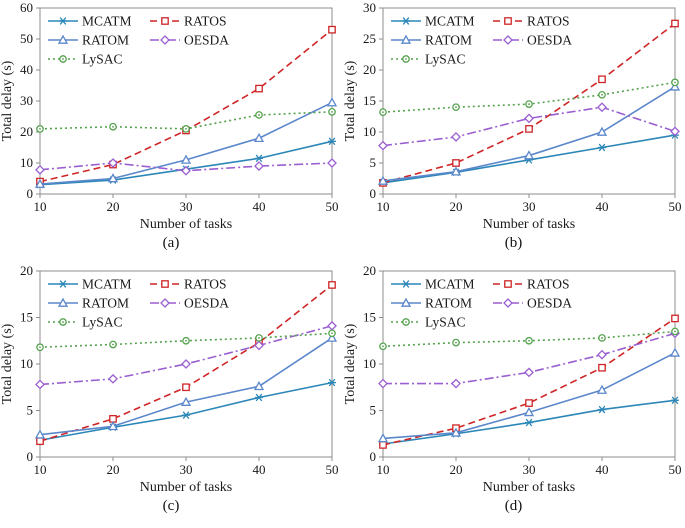 Image resolution: width=685 pixels, height=528 pixels. Describe the element at coordinates (26, 38) in the screenshot. I see `y-tick-label: 50` at that location.